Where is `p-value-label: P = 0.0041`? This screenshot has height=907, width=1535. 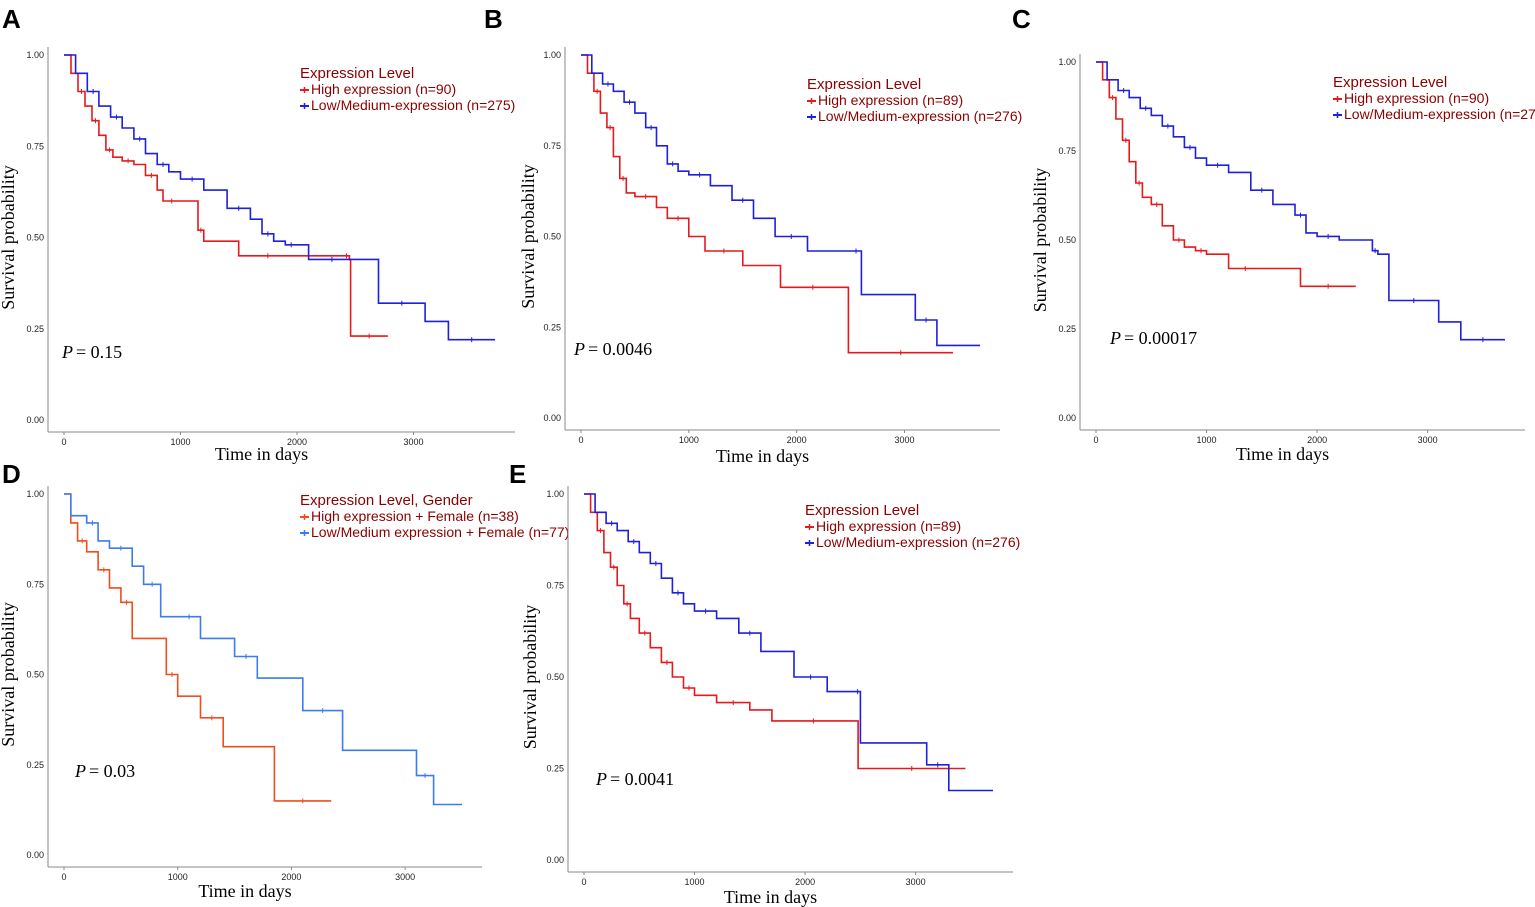
p-value-label: P = 0.0041 is located at coordinates (634, 779).